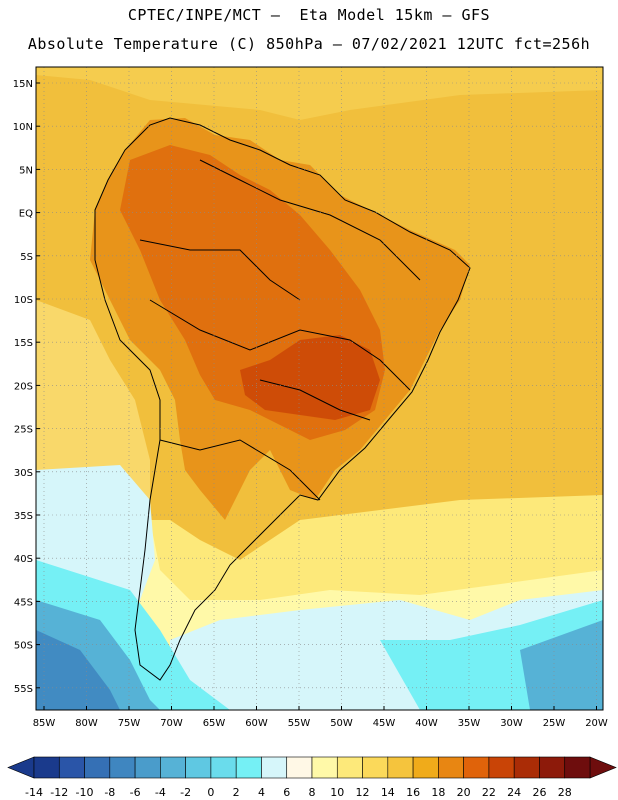 This screenshot has height=800, width=618. I want to click on lon-label: 40W, so click(426, 723).